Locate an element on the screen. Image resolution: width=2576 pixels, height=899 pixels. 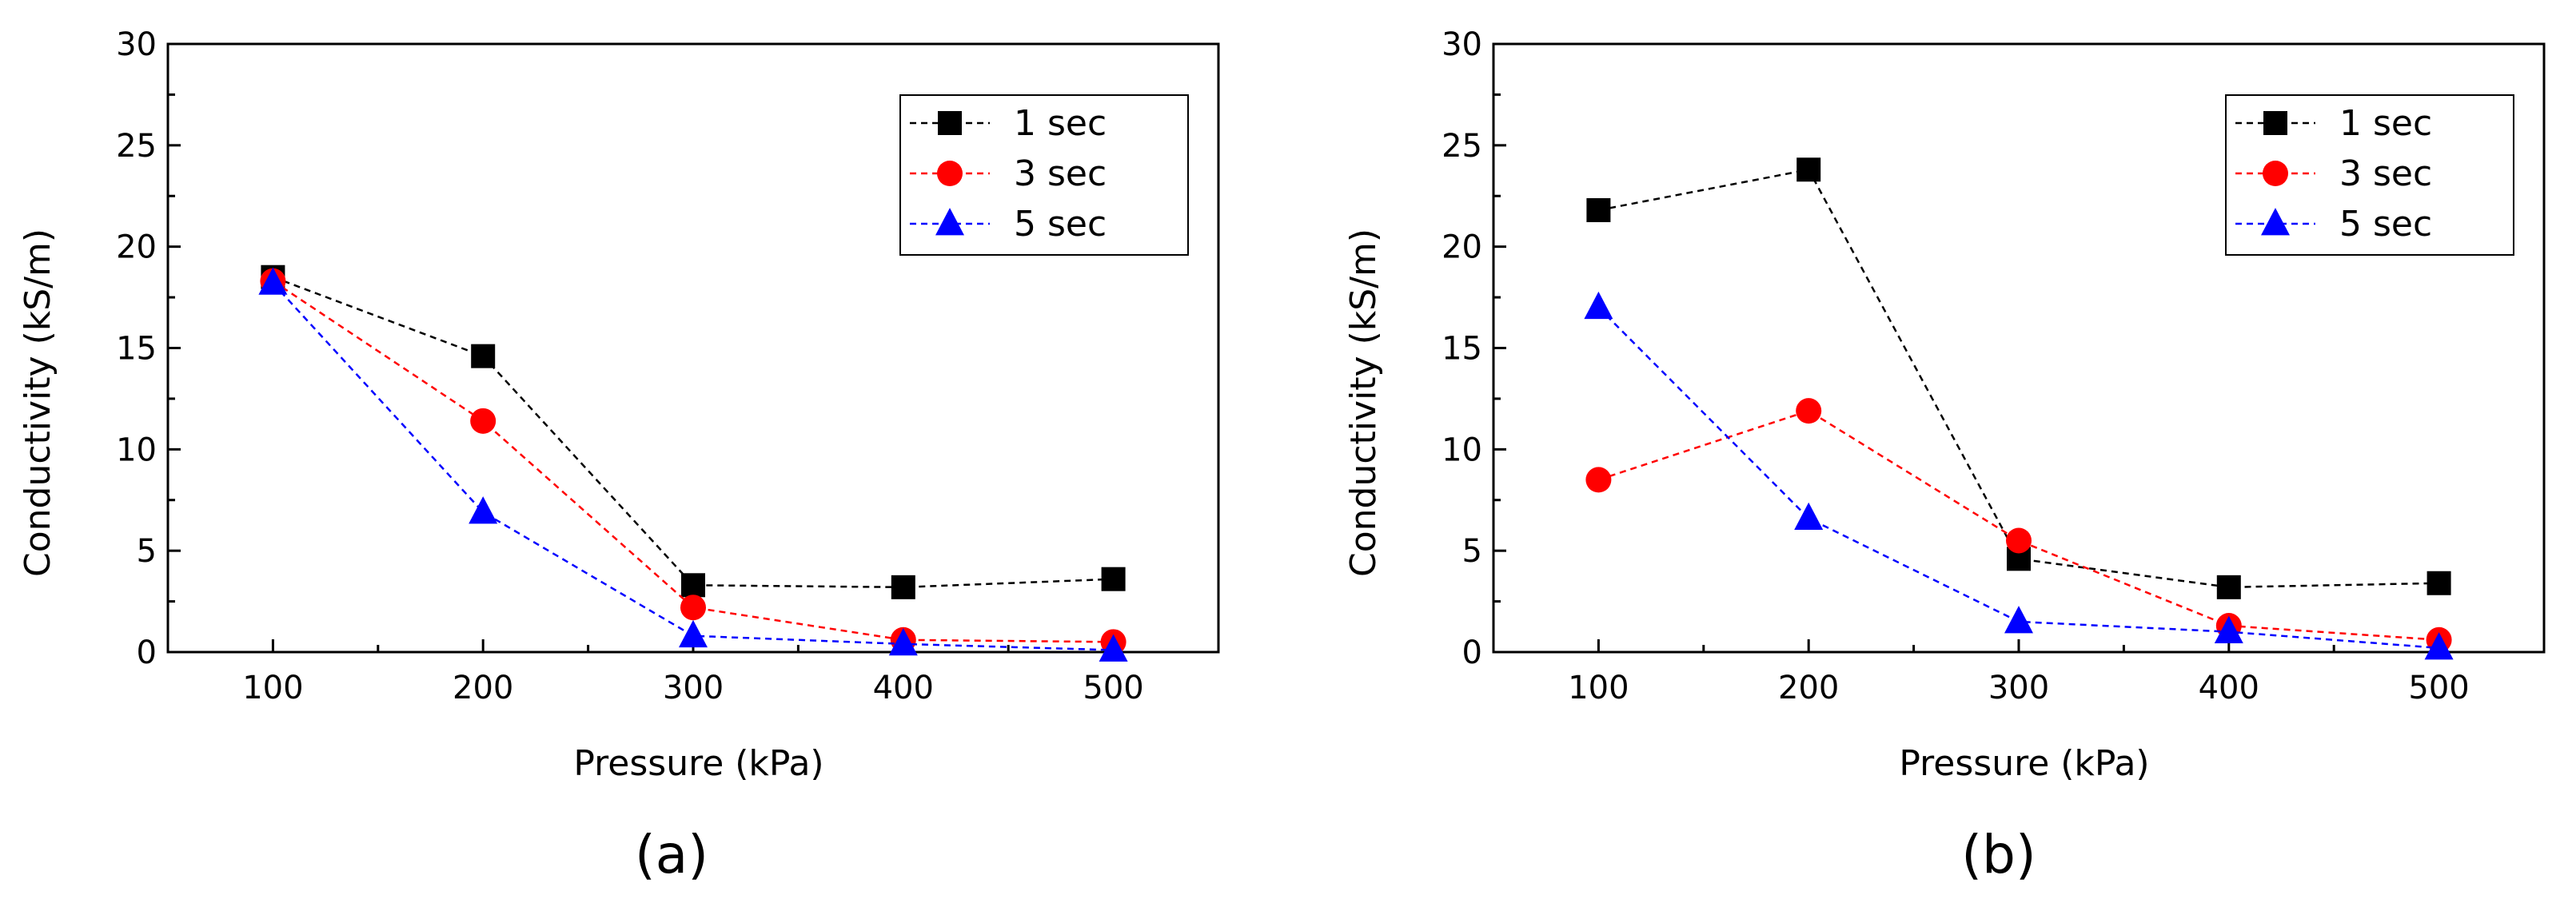
series-line-triangle is located at coordinates (2018, 478).